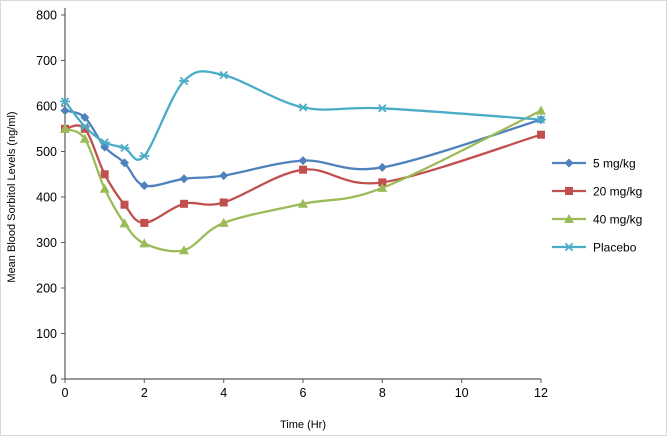  Describe the element at coordinates (303, 148) in the screenshot. I see `series-line` at that location.